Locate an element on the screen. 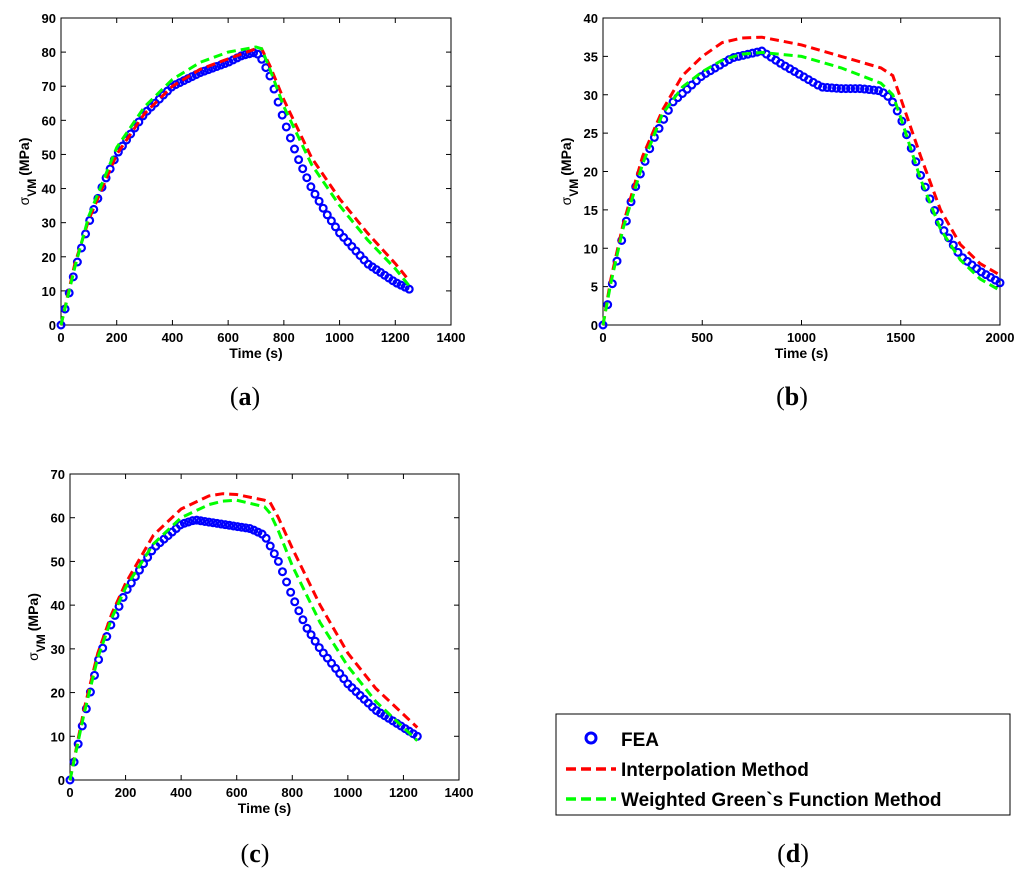  x-tick-label: 1500 is located at coordinates (900, 337).